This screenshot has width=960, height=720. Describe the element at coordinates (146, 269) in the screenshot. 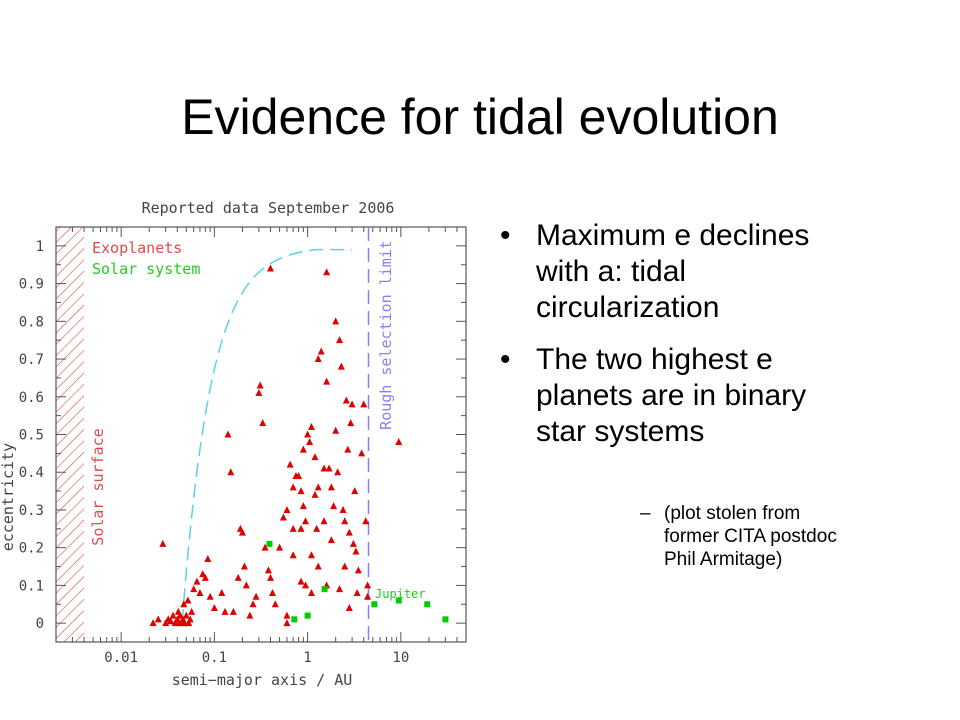

I see `legend-solar-system: Solar system` at that location.